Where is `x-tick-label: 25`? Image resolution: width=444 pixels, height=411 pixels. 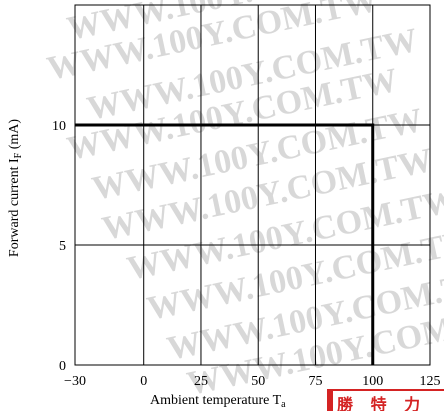 x-tick-label: 25 is located at coordinates (201, 381).